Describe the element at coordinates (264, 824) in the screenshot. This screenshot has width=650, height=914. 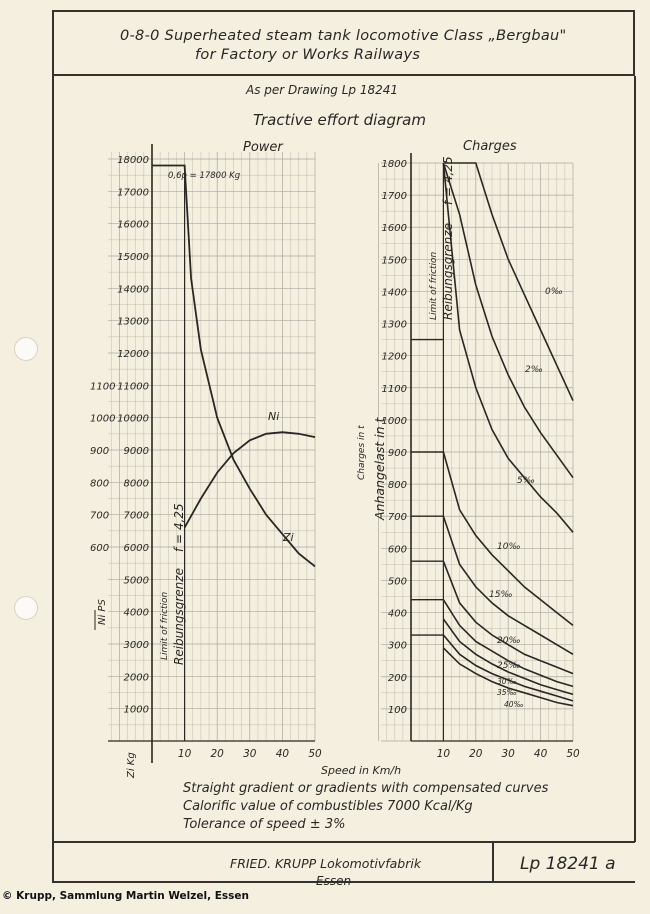
I see `note-tolerance: Tolerance of speed ± 3%` at that location.